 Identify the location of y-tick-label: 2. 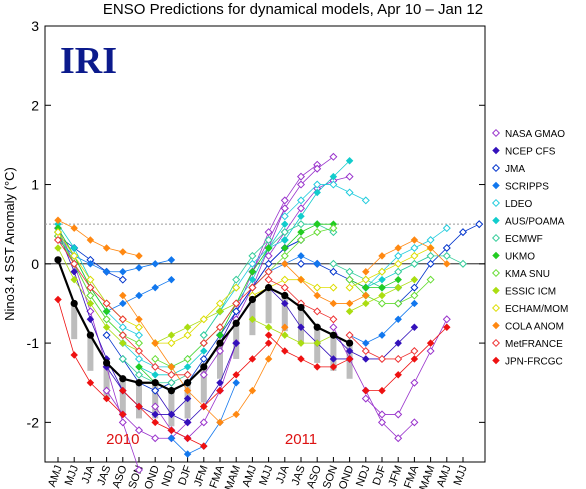
(35, 105).